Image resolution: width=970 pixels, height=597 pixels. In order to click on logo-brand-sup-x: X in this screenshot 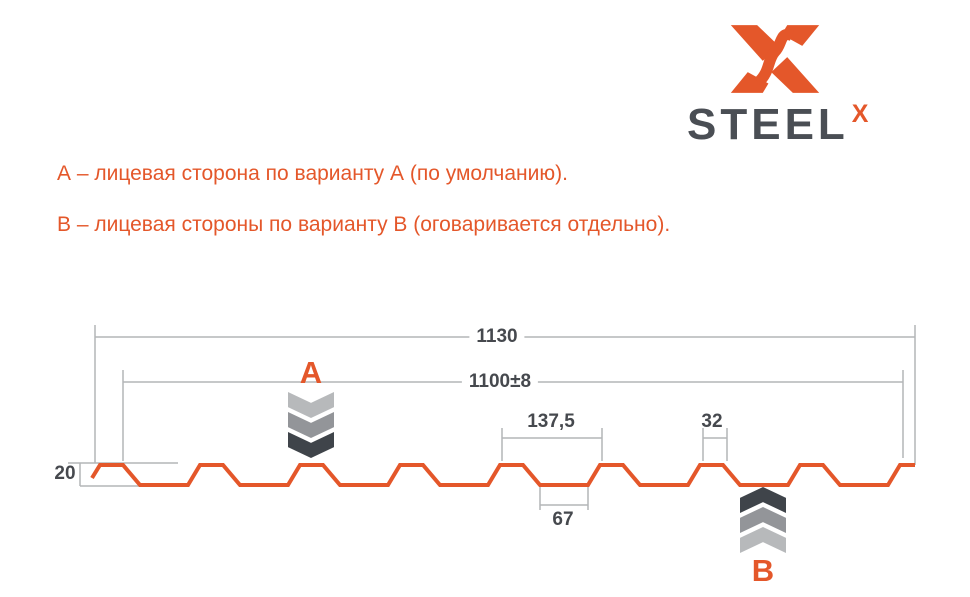, I will do `click(860, 114)`.